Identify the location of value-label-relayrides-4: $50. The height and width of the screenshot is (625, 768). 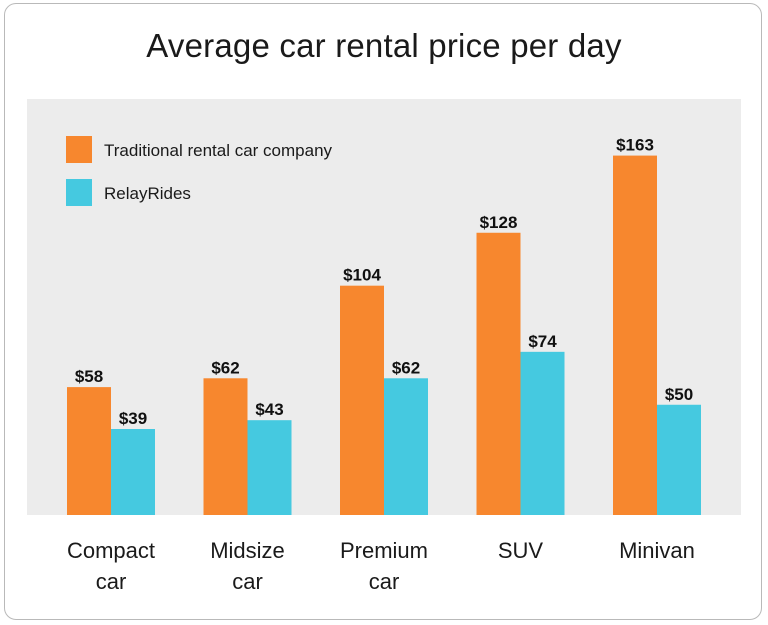
(679, 394).